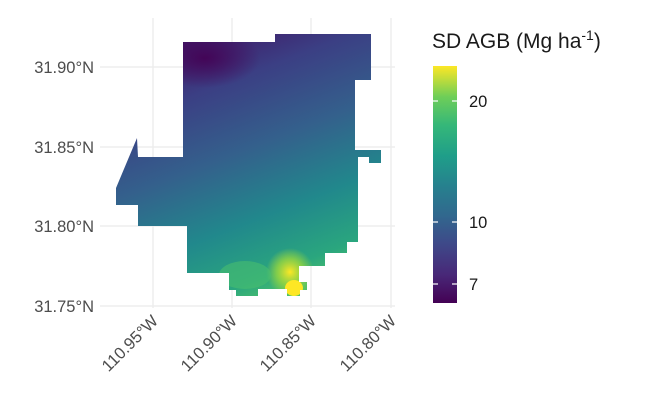  What do you see at coordinates (597, 41) in the screenshot?
I see `legend-title-end: )` at bounding box center [597, 41].